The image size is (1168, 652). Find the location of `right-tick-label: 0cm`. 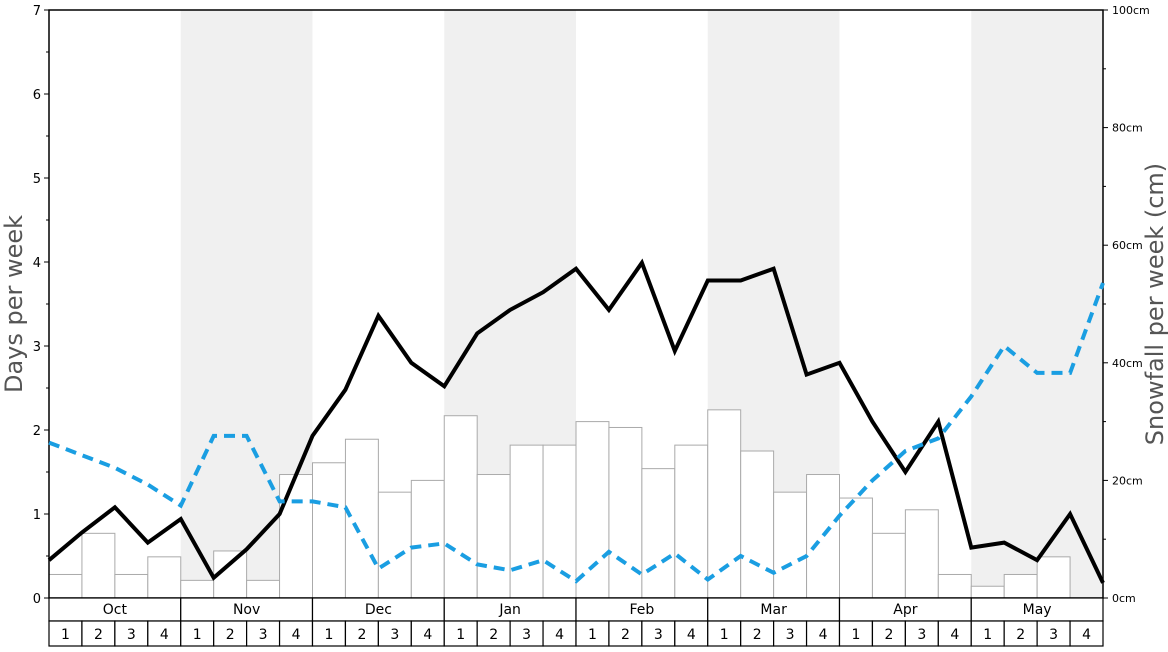

right-tick-label: 0cm is located at coordinates (1124, 598).